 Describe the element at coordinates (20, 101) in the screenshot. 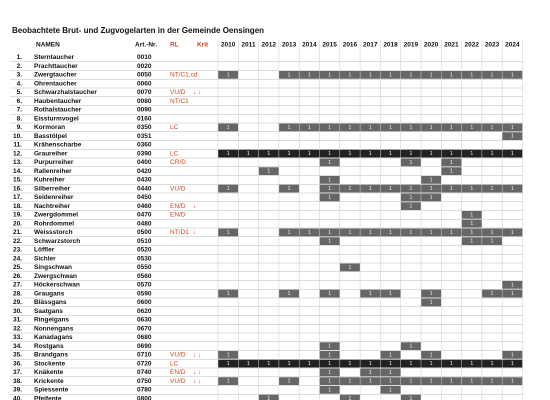

I see `row-number: 6.` at that location.